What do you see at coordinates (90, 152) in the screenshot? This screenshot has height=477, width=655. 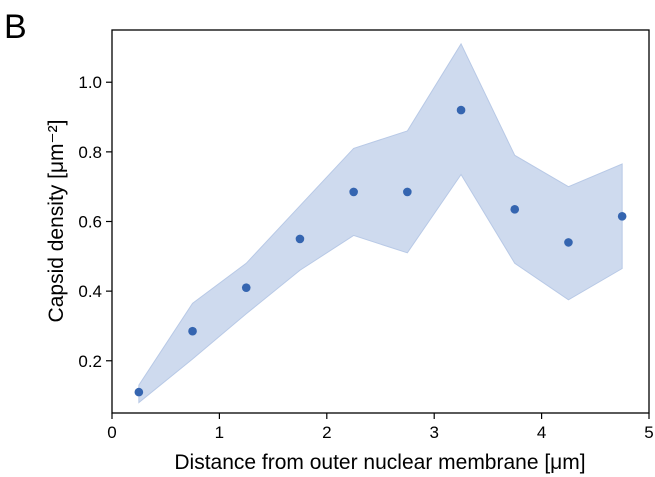 I see `y-tick-label: 0.8` at bounding box center [90, 152].